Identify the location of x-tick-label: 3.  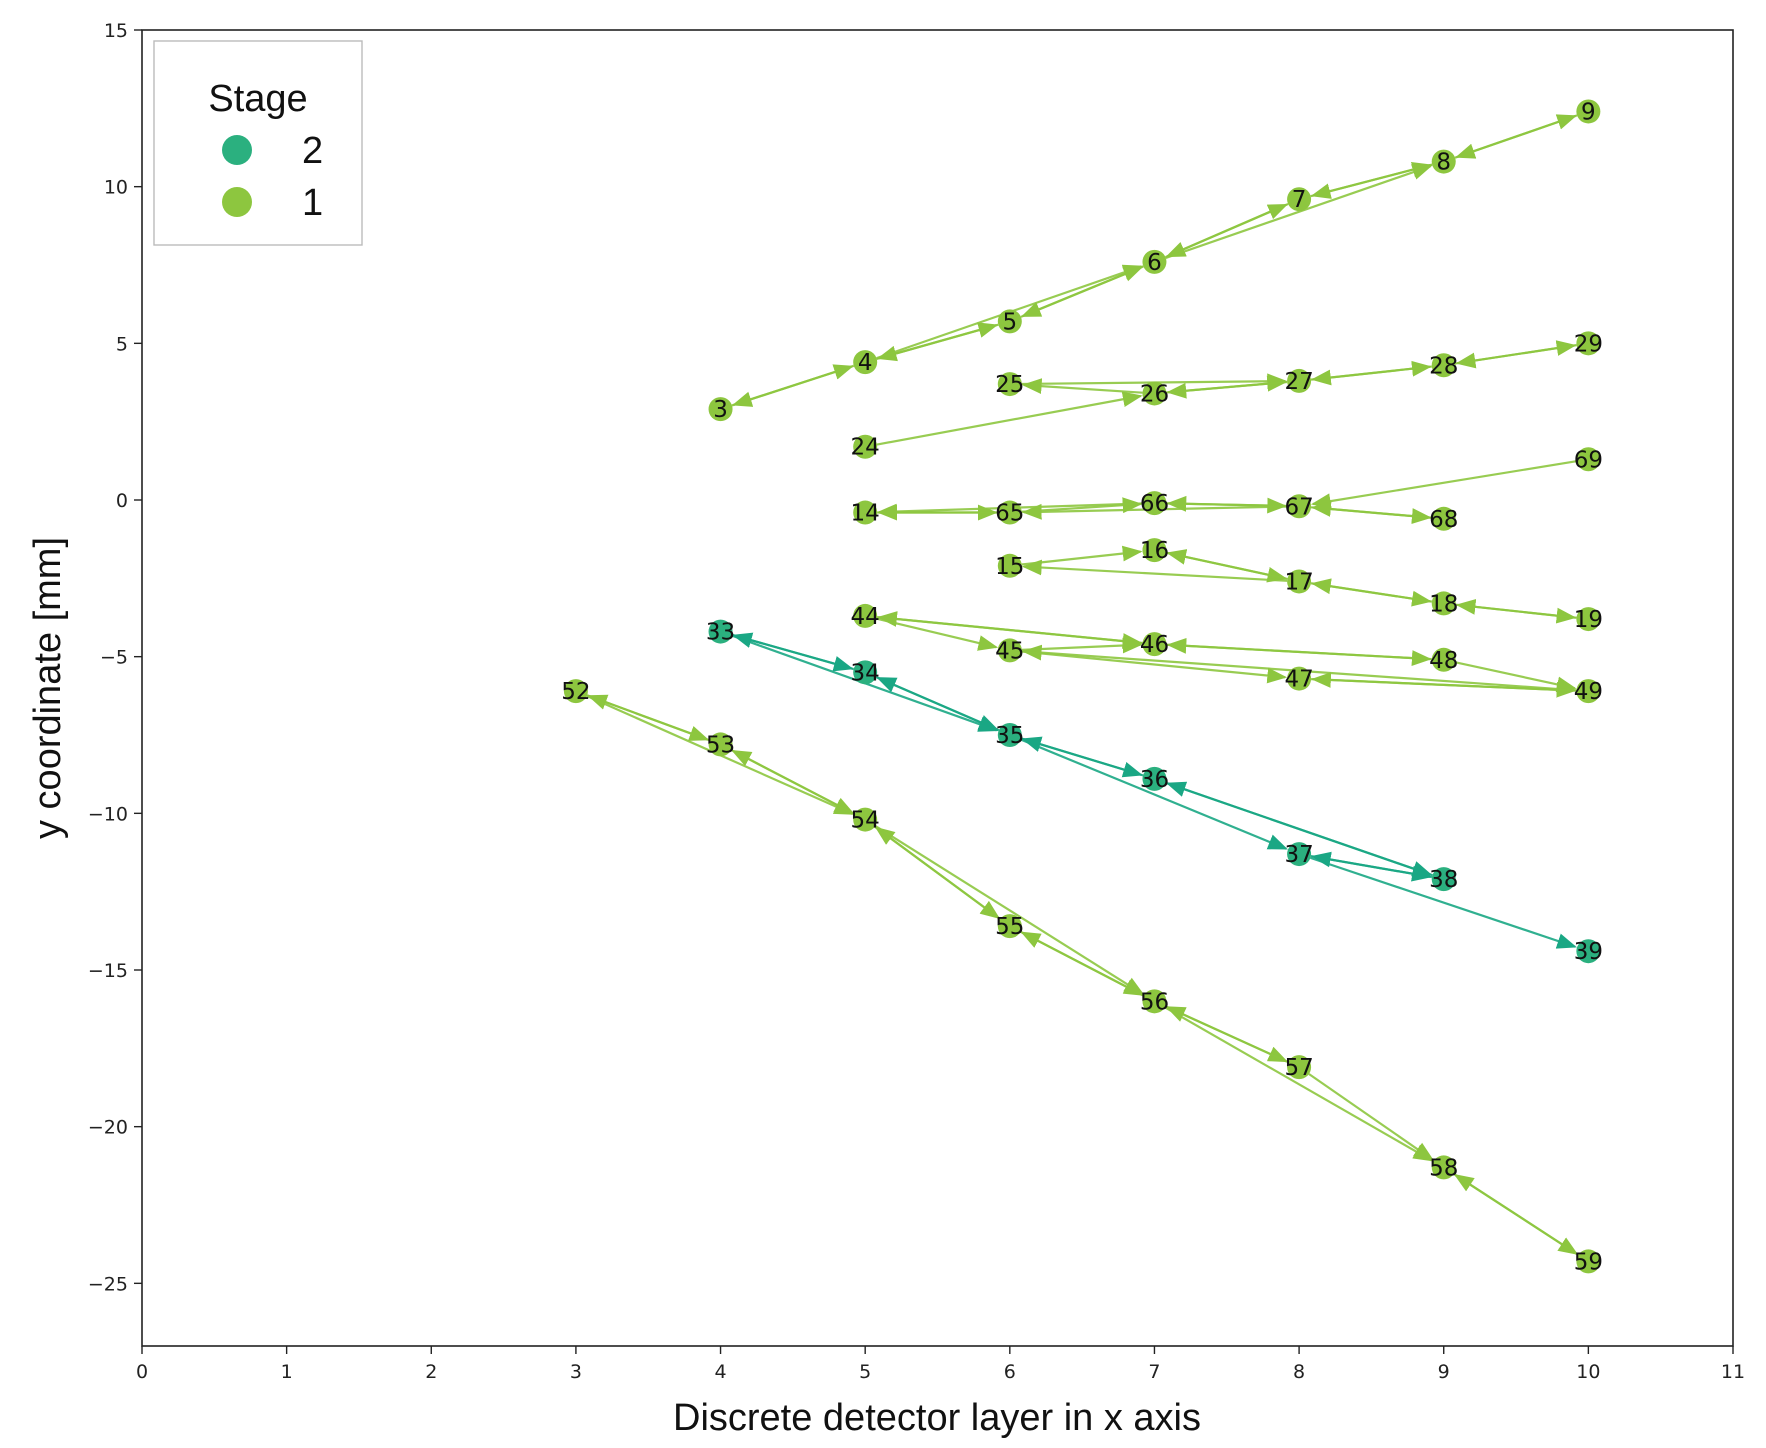
(576, 1372).